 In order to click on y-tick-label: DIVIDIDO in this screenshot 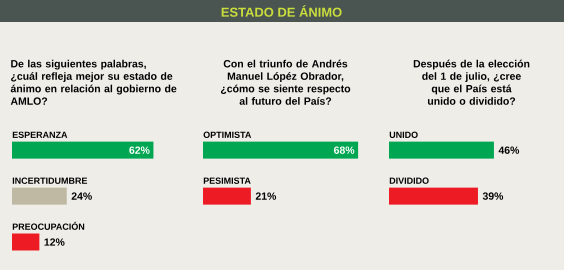, I will do `click(409, 181)`.